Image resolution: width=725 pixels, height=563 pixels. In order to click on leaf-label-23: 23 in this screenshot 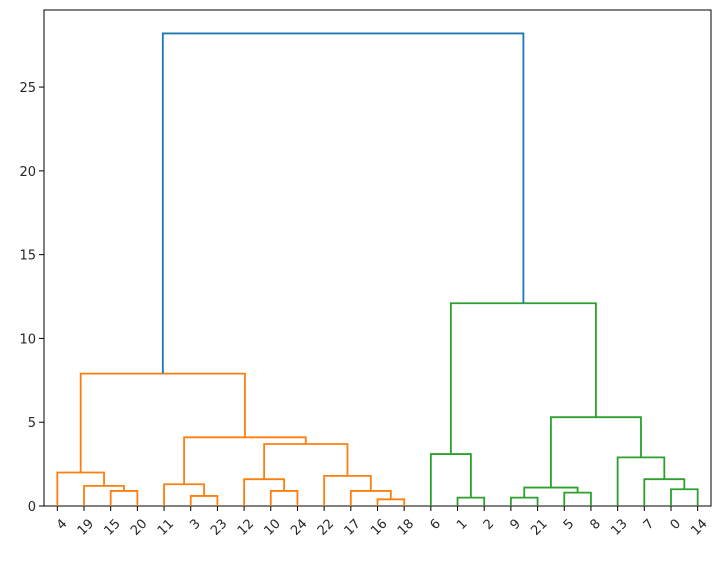, I will do `click(219, 527)`.